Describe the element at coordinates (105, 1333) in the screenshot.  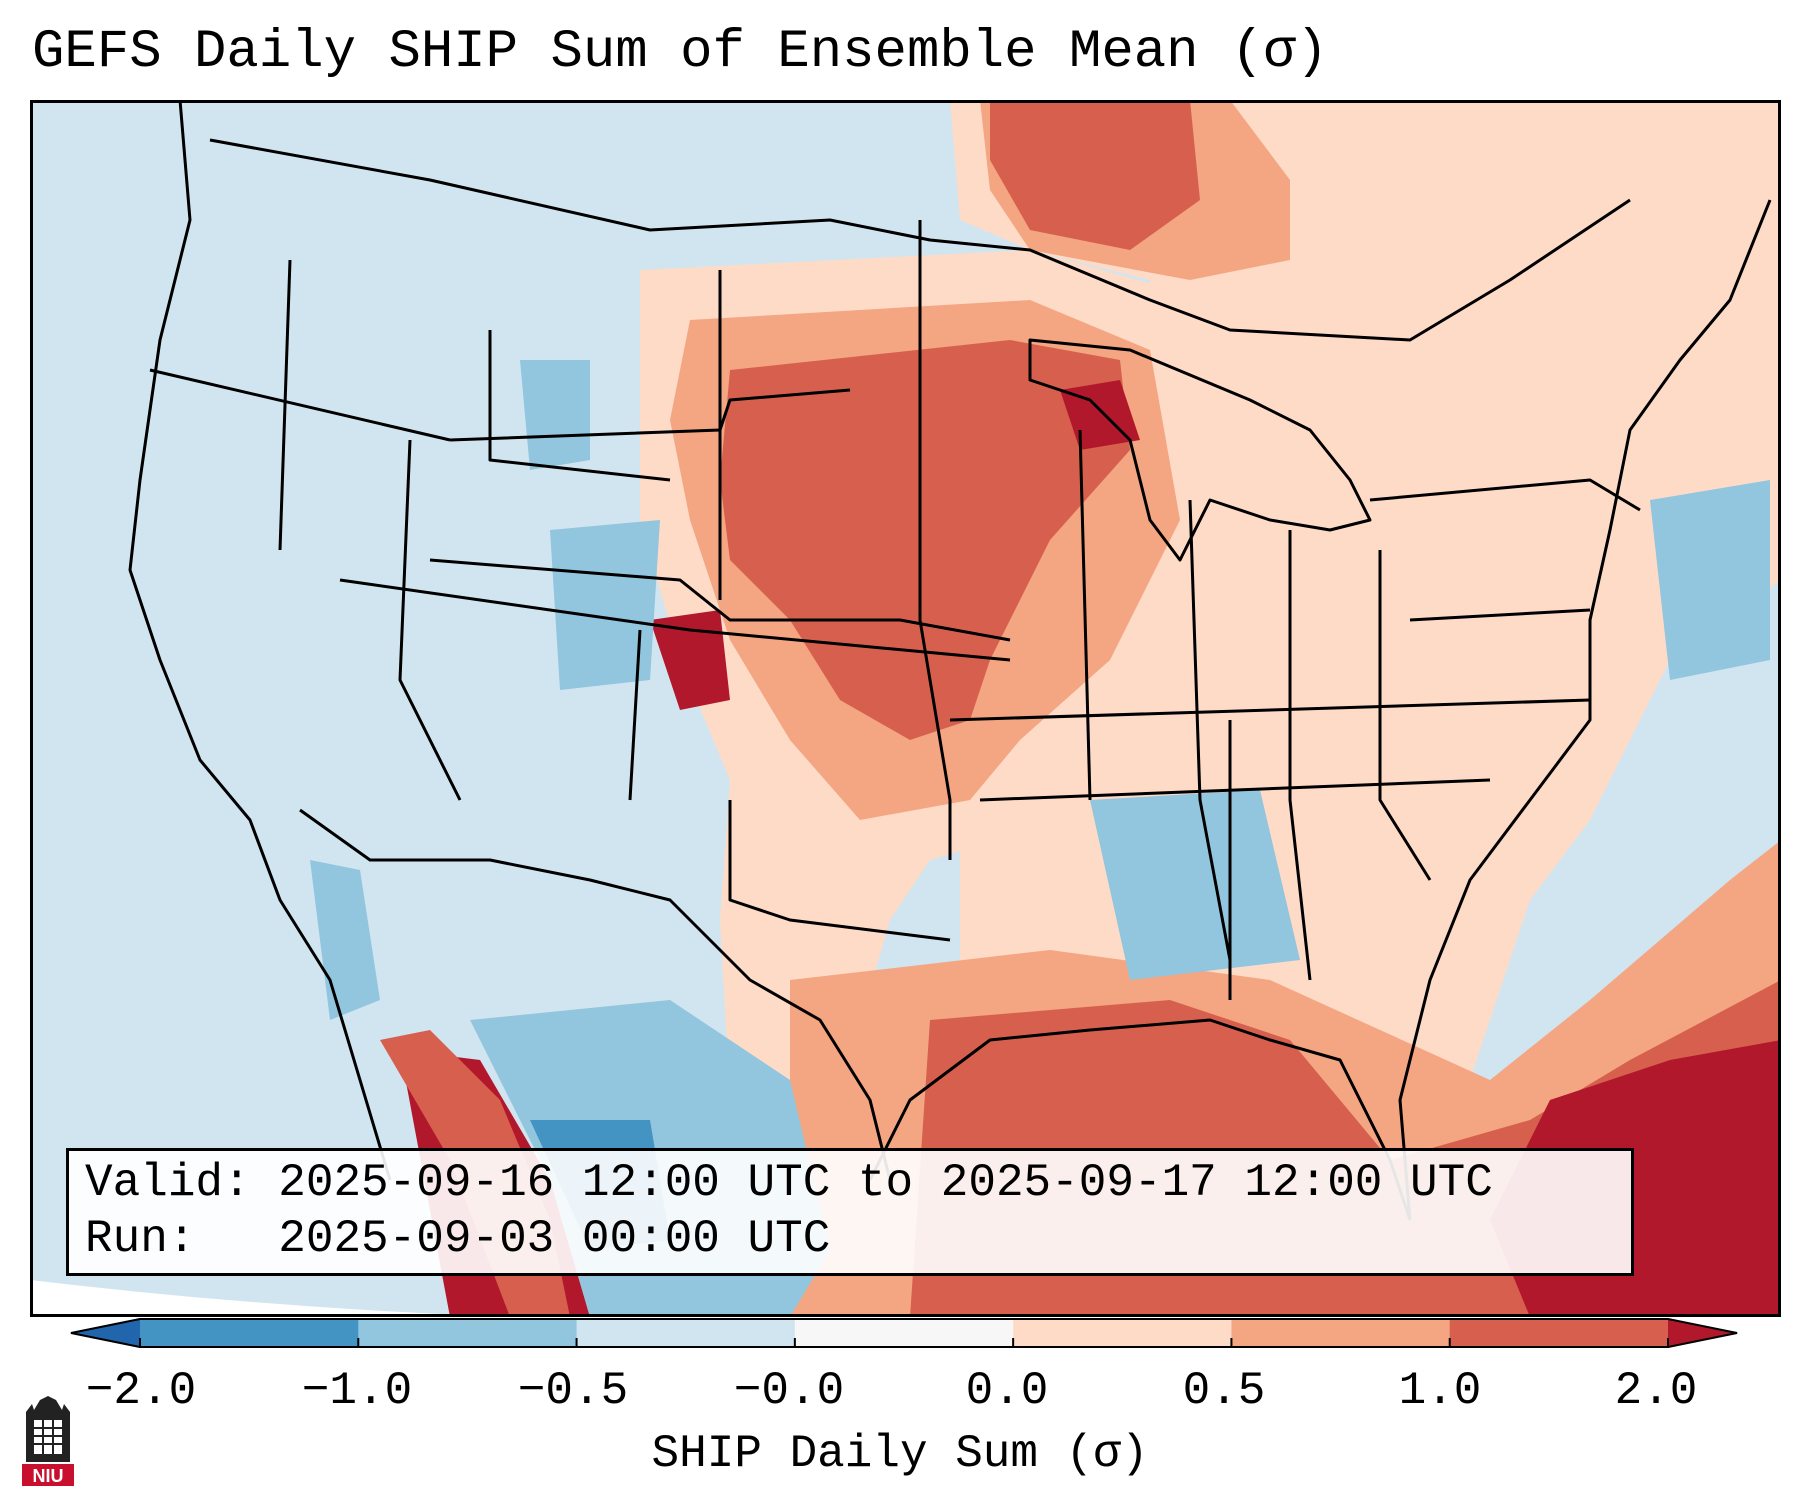
I see `colorbar-extend-under` at that location.